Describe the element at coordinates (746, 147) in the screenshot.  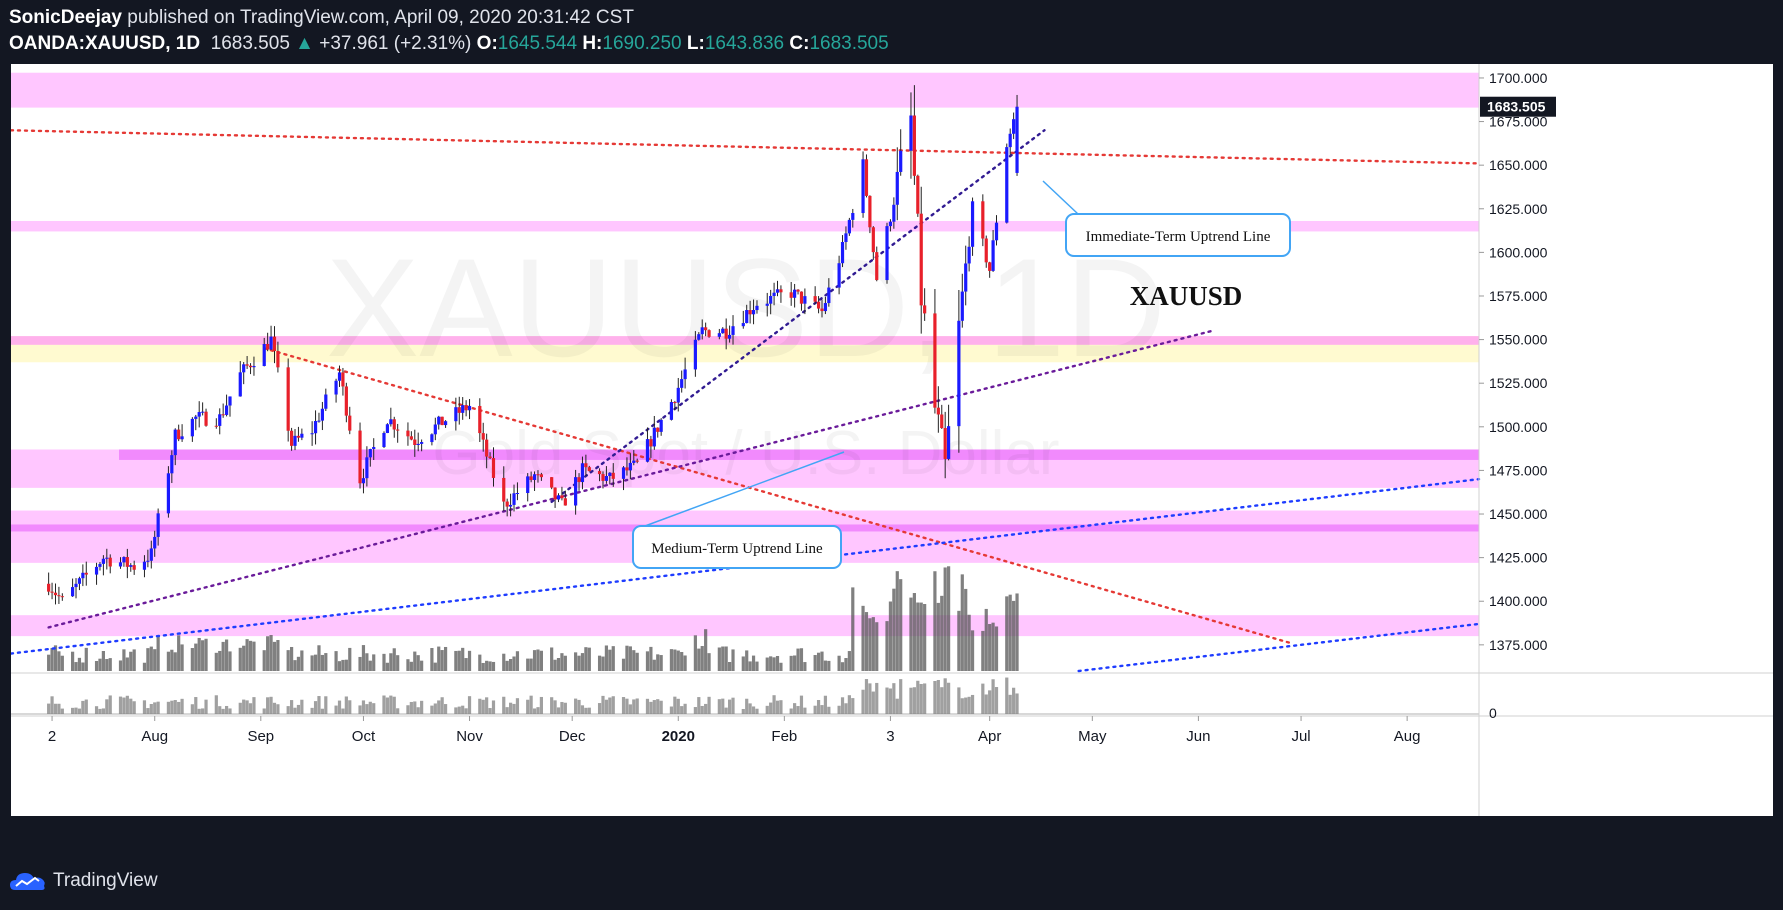
I see `trendline` at that location.